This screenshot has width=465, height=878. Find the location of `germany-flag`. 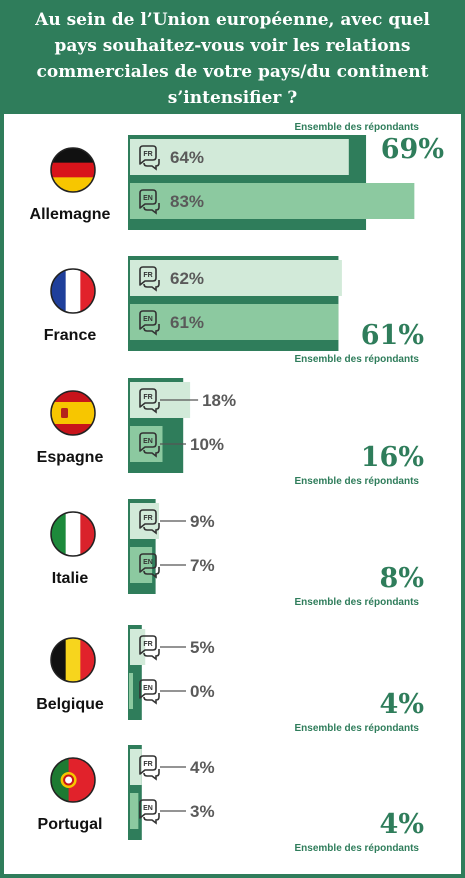

germany-flag is located at coordinates (73, 170).